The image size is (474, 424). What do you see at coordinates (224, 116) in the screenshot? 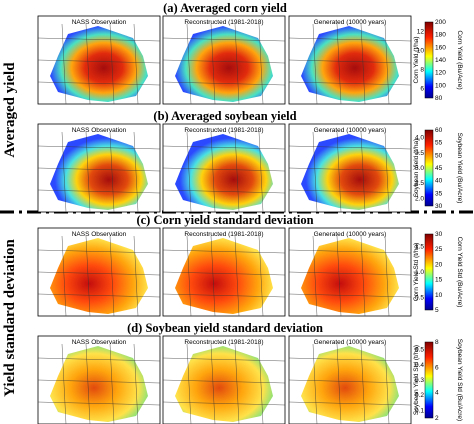
I see `panel-title: (b) Averaged soybean yield` at bounding box center [224, 116].